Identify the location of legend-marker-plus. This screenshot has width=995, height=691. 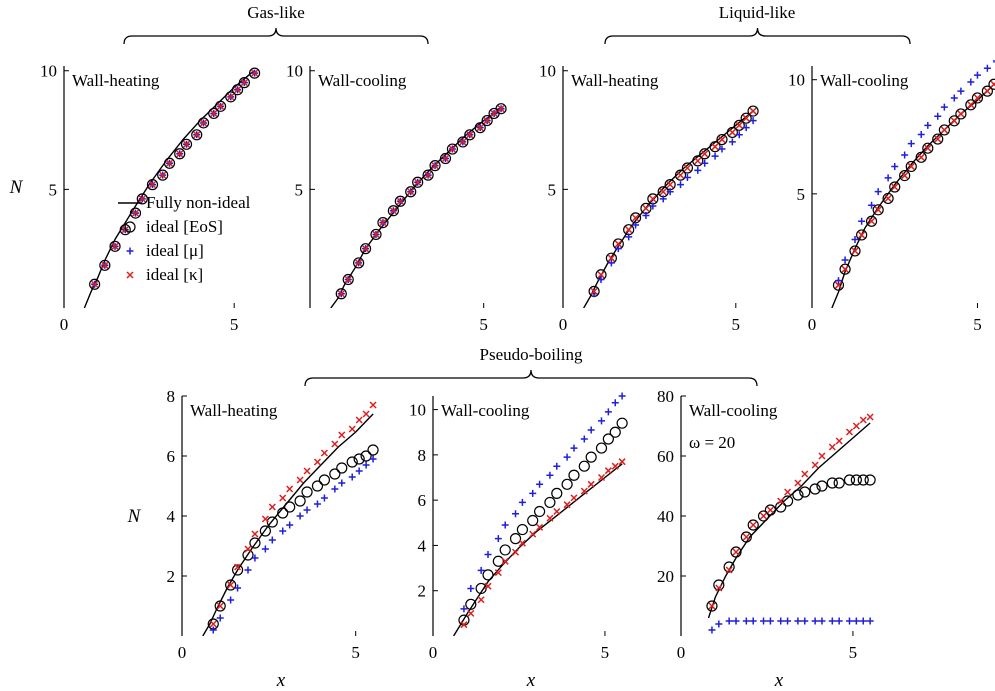
(130, 251).